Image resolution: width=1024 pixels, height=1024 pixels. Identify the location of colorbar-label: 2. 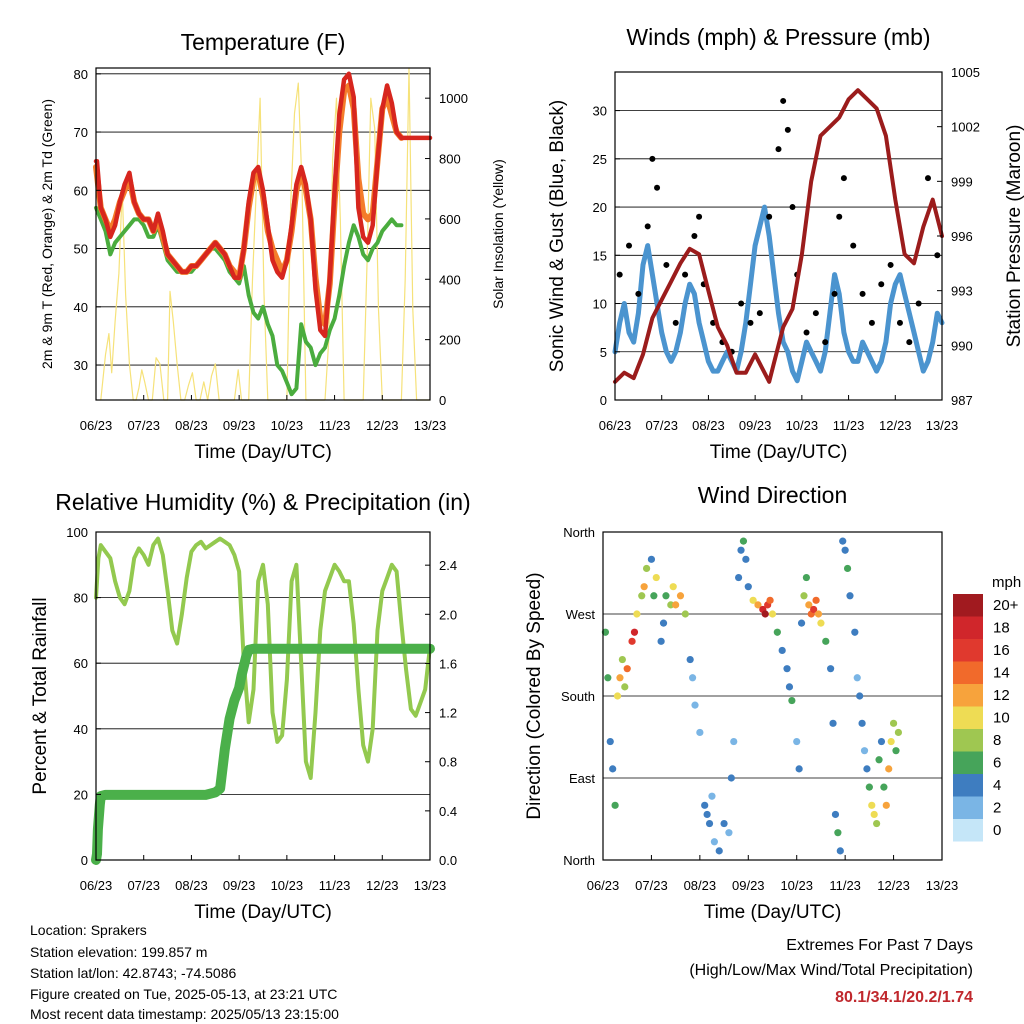
(997, 808).